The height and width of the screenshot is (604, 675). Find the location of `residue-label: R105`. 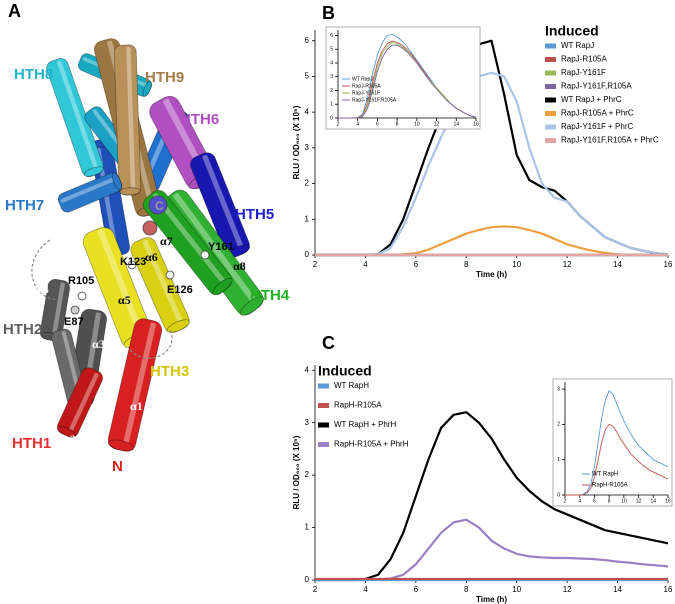

residue-label: R105 is located at coordinates (81, 281).